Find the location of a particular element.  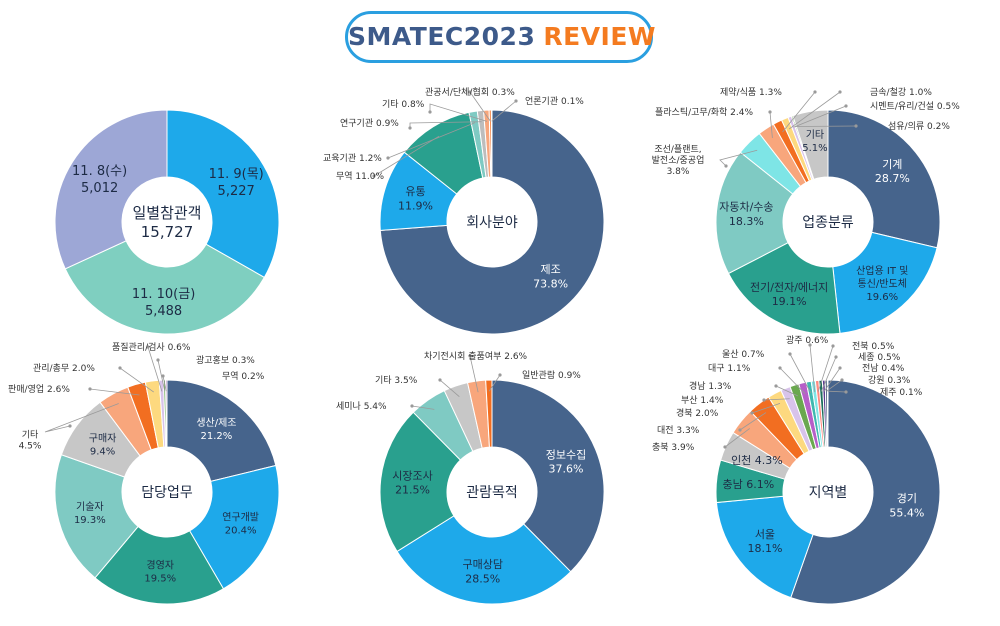

slice-label: 11. 10(금) 5,488 is located at coordinates (163, 303).